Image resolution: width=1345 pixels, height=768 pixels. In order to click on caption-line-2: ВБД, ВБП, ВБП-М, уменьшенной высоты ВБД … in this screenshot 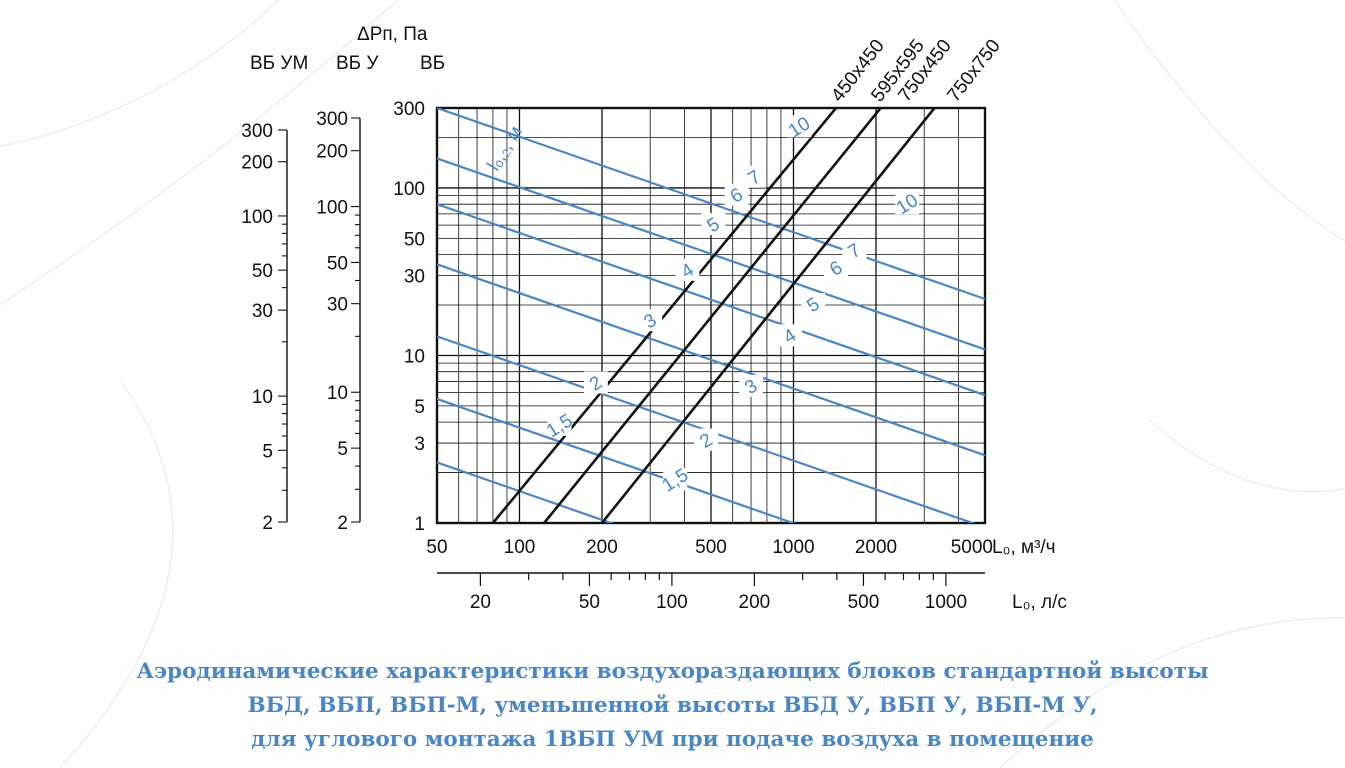, I will do `click(672, 705)`.